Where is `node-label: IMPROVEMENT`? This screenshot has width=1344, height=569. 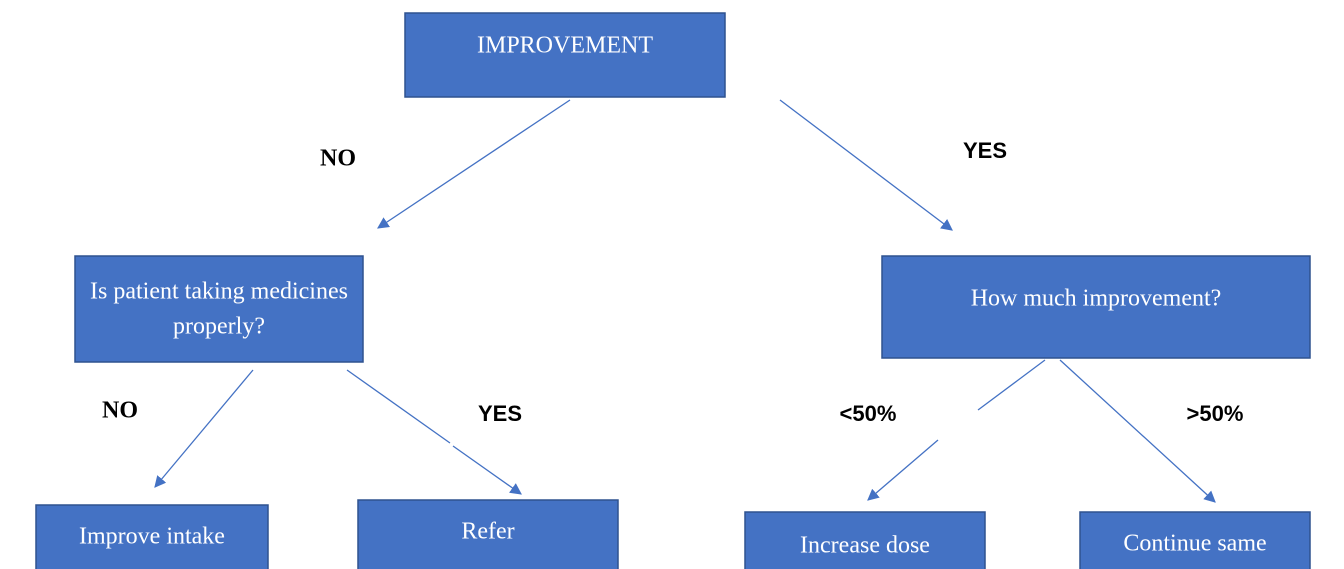 node-label: IMPROVEMENT is located at coordinates (565, 46).